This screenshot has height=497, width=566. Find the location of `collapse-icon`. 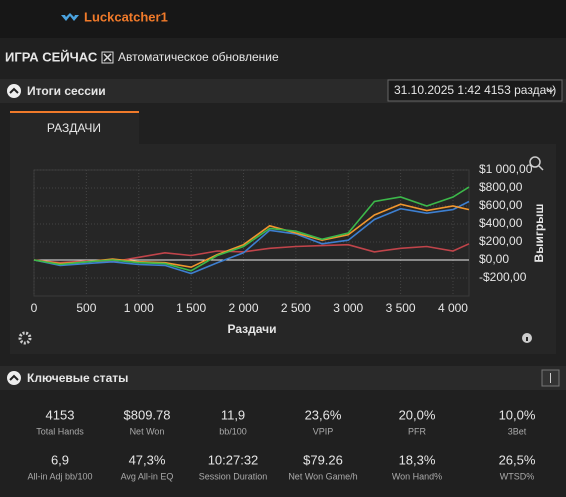

collapse-icon is located at coordinates (14, 91).